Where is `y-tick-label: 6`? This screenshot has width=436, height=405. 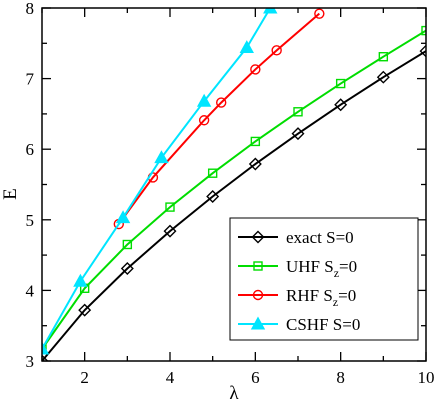 y-tick-label: 6 is located at coordinates (30, 149).